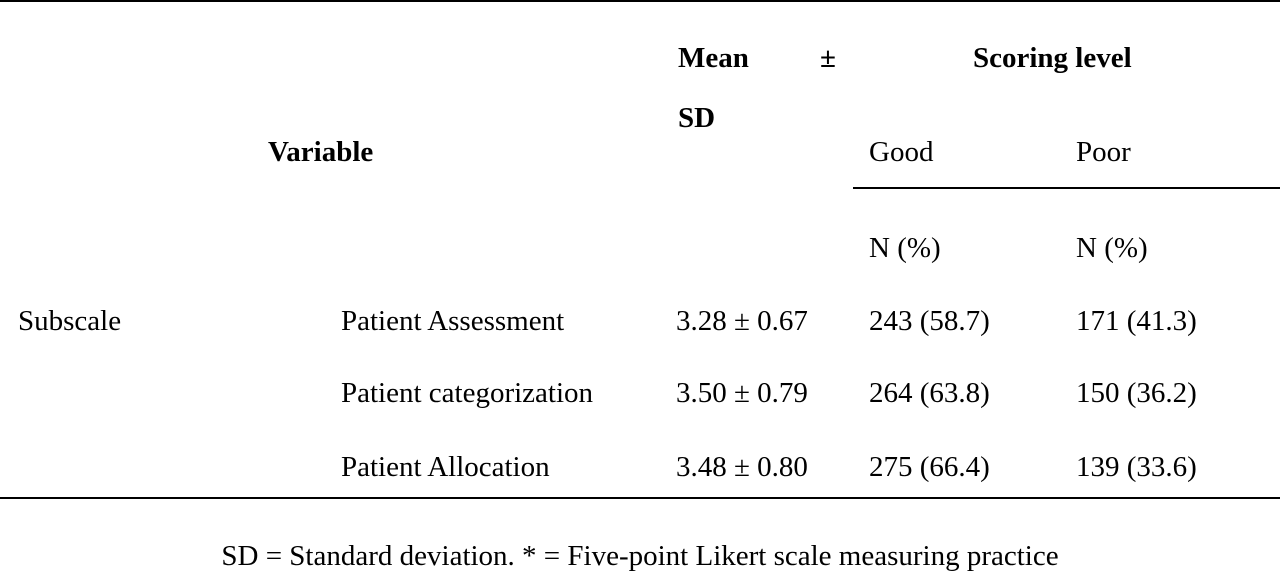 The width and height of the screenshot is (1280, 576). I want to click on row-mean-sd: 3.28 ± 0.67, so click(742, 321).